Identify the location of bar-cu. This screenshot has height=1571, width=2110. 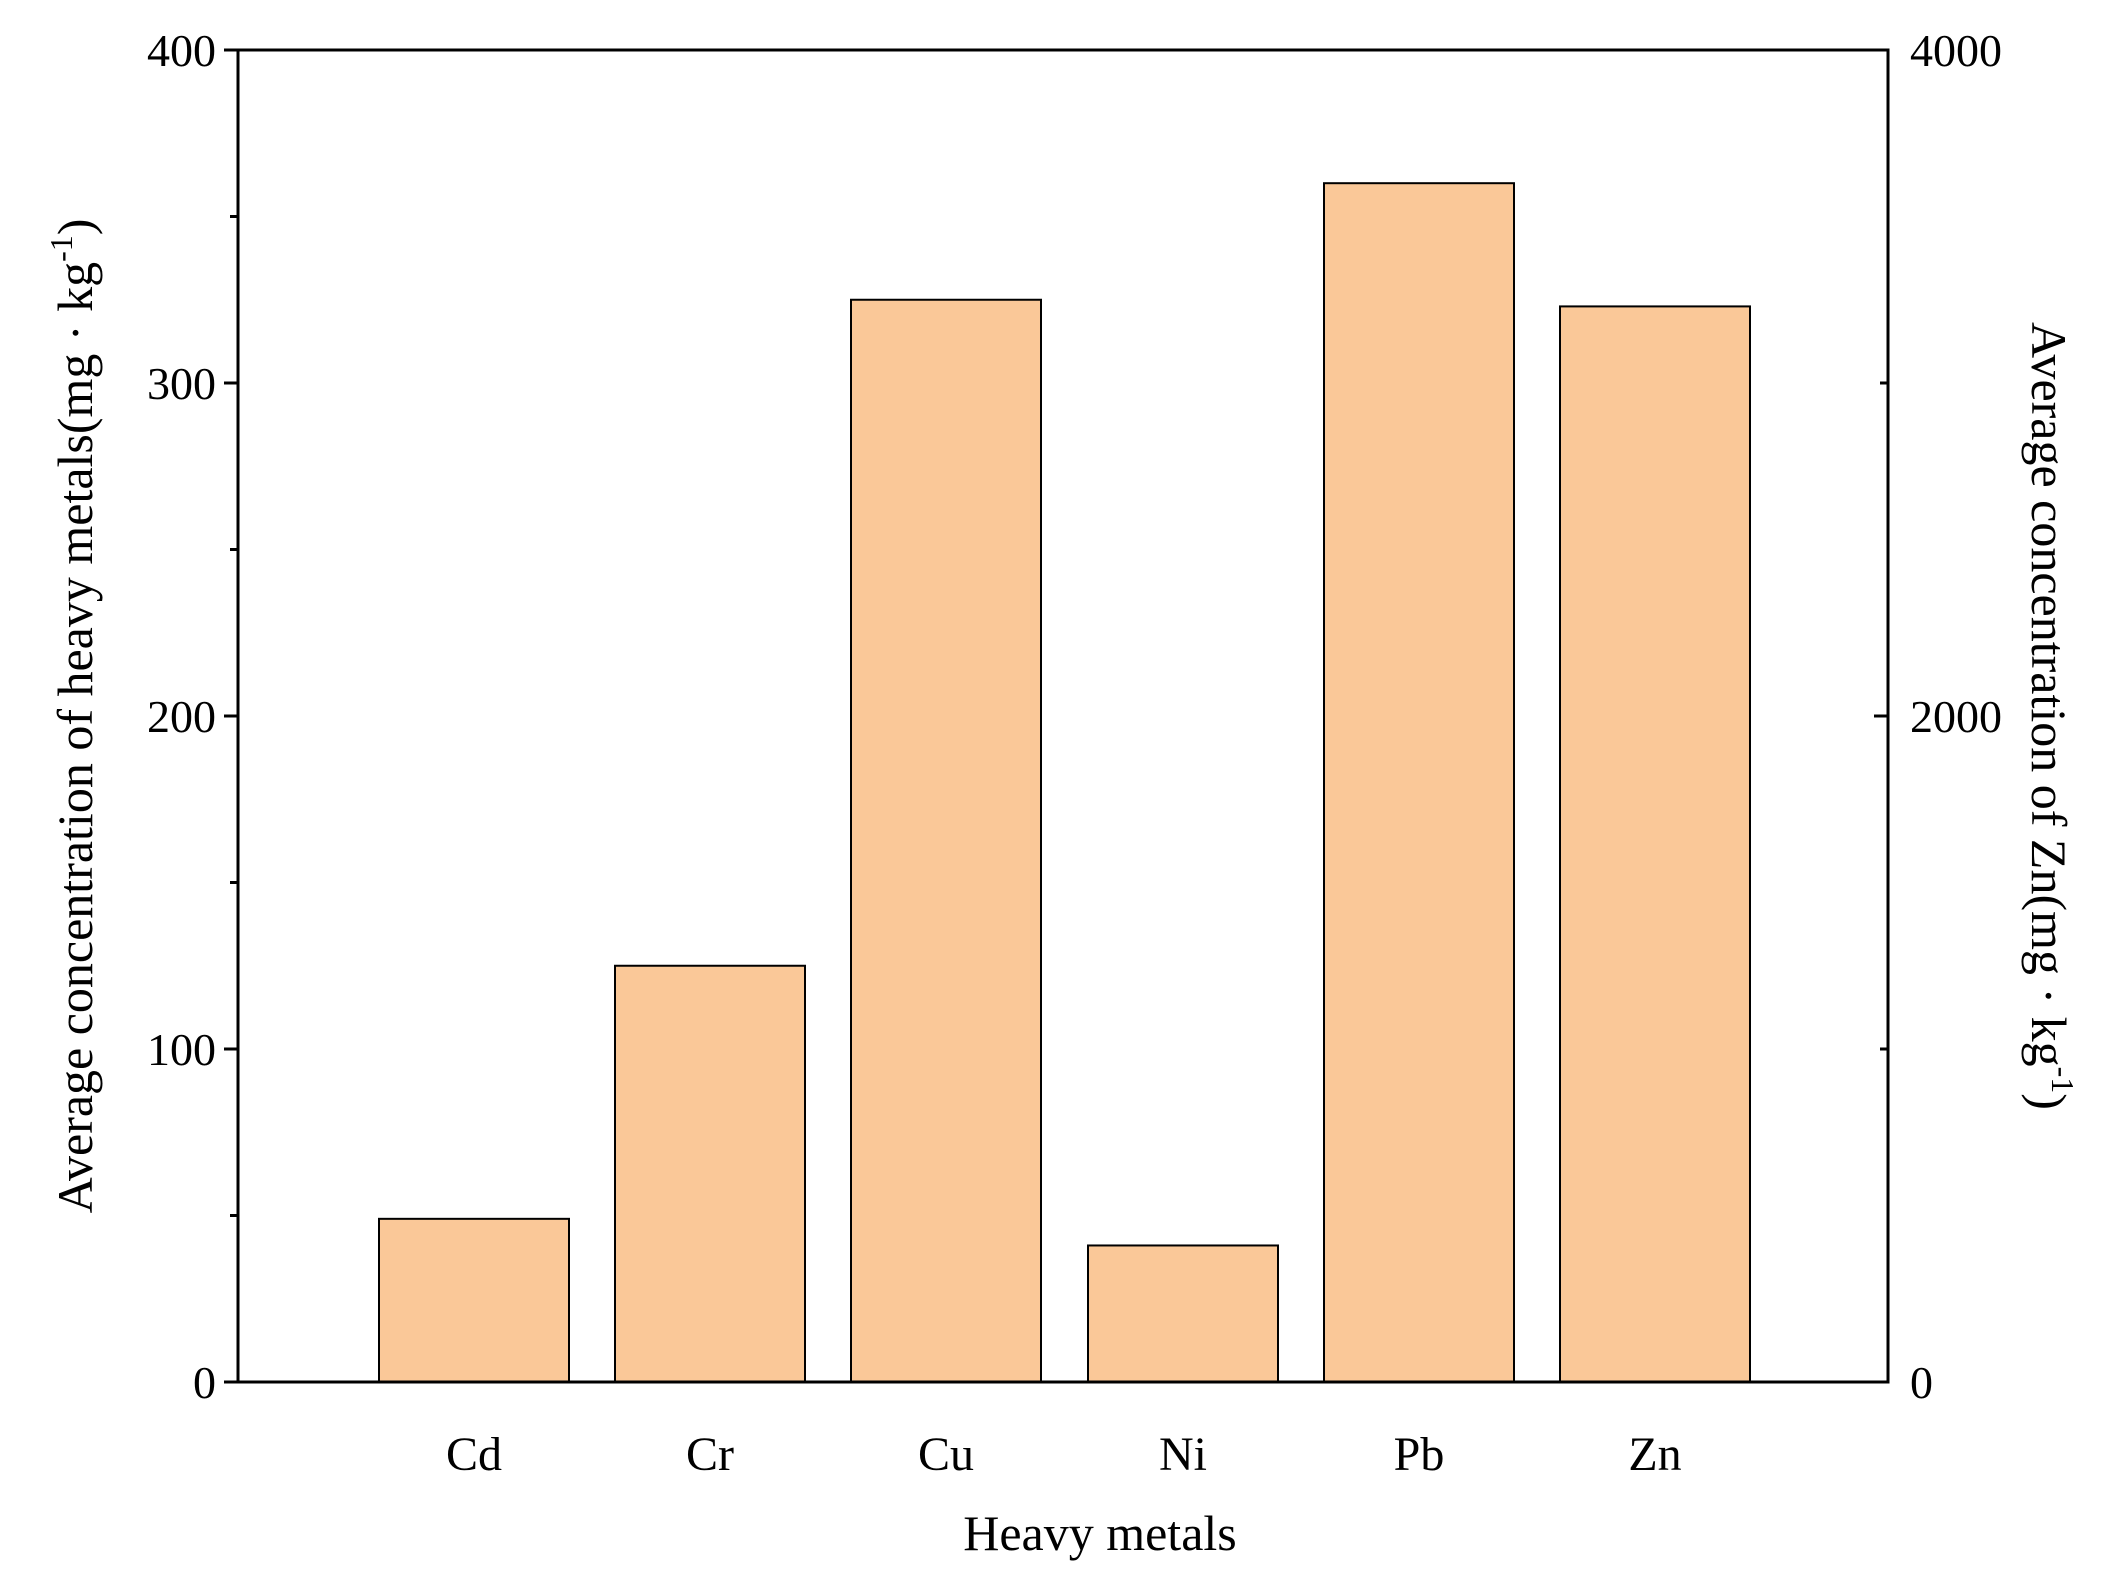
(946, 840).